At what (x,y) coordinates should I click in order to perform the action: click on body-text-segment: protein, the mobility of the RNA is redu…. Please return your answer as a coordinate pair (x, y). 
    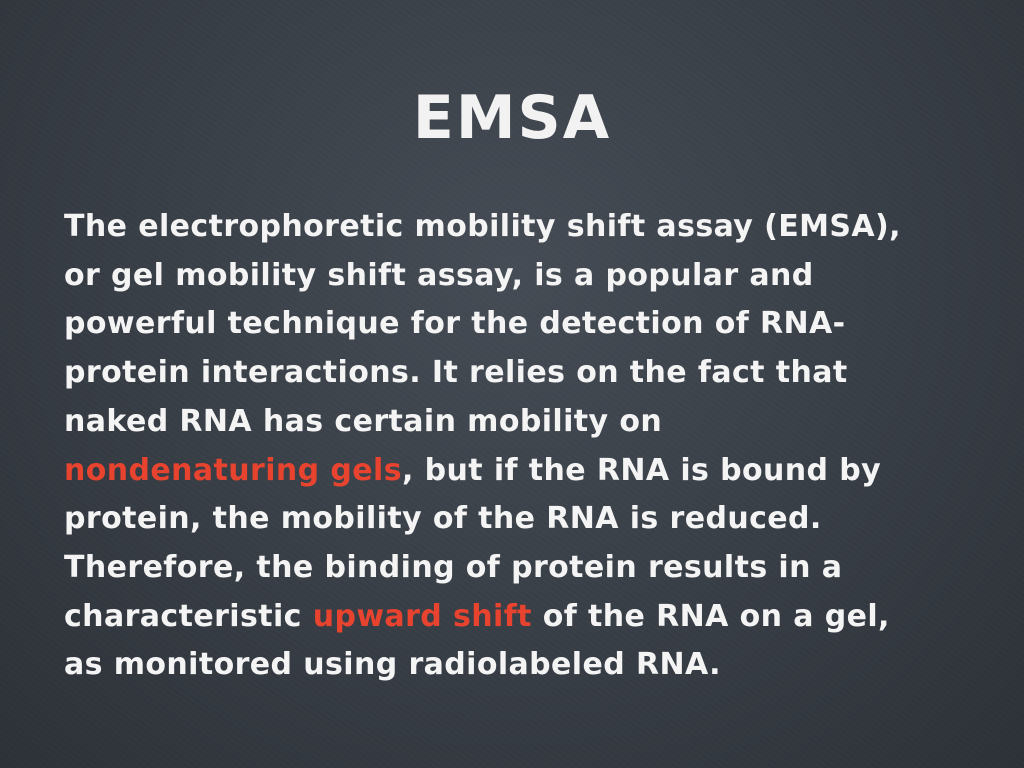
    Looking at the image, I should click on (443, 519).